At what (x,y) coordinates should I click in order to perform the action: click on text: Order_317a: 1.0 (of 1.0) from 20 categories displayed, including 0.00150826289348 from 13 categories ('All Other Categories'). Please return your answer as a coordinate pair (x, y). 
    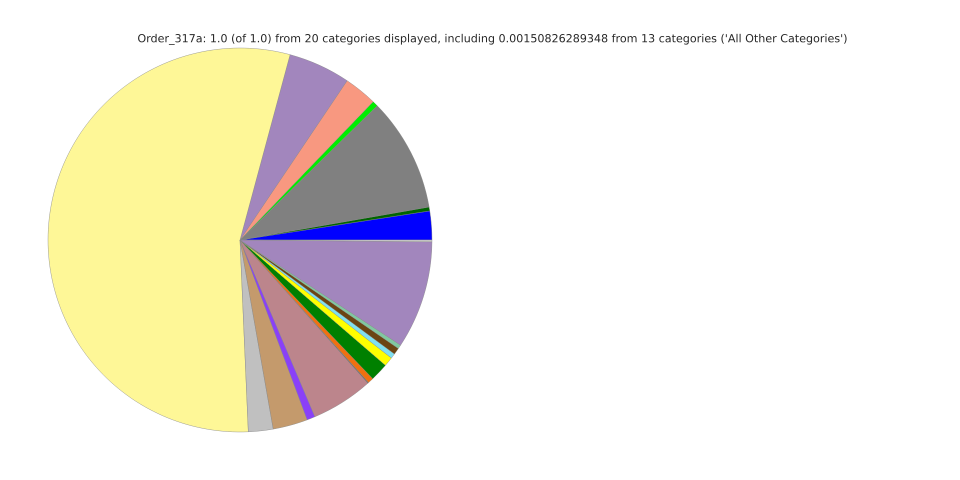
    Looking at the image, I should click on (492, 39).